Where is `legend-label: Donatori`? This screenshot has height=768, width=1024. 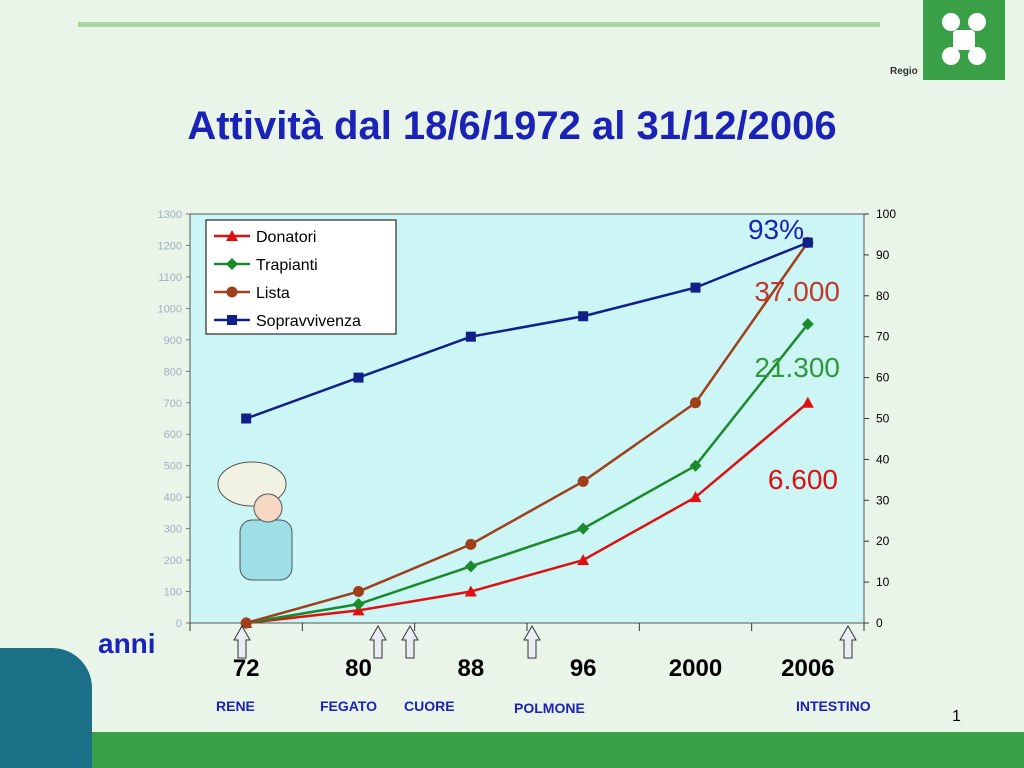 legend-label: Donatori is located at coordinates (286, 237).